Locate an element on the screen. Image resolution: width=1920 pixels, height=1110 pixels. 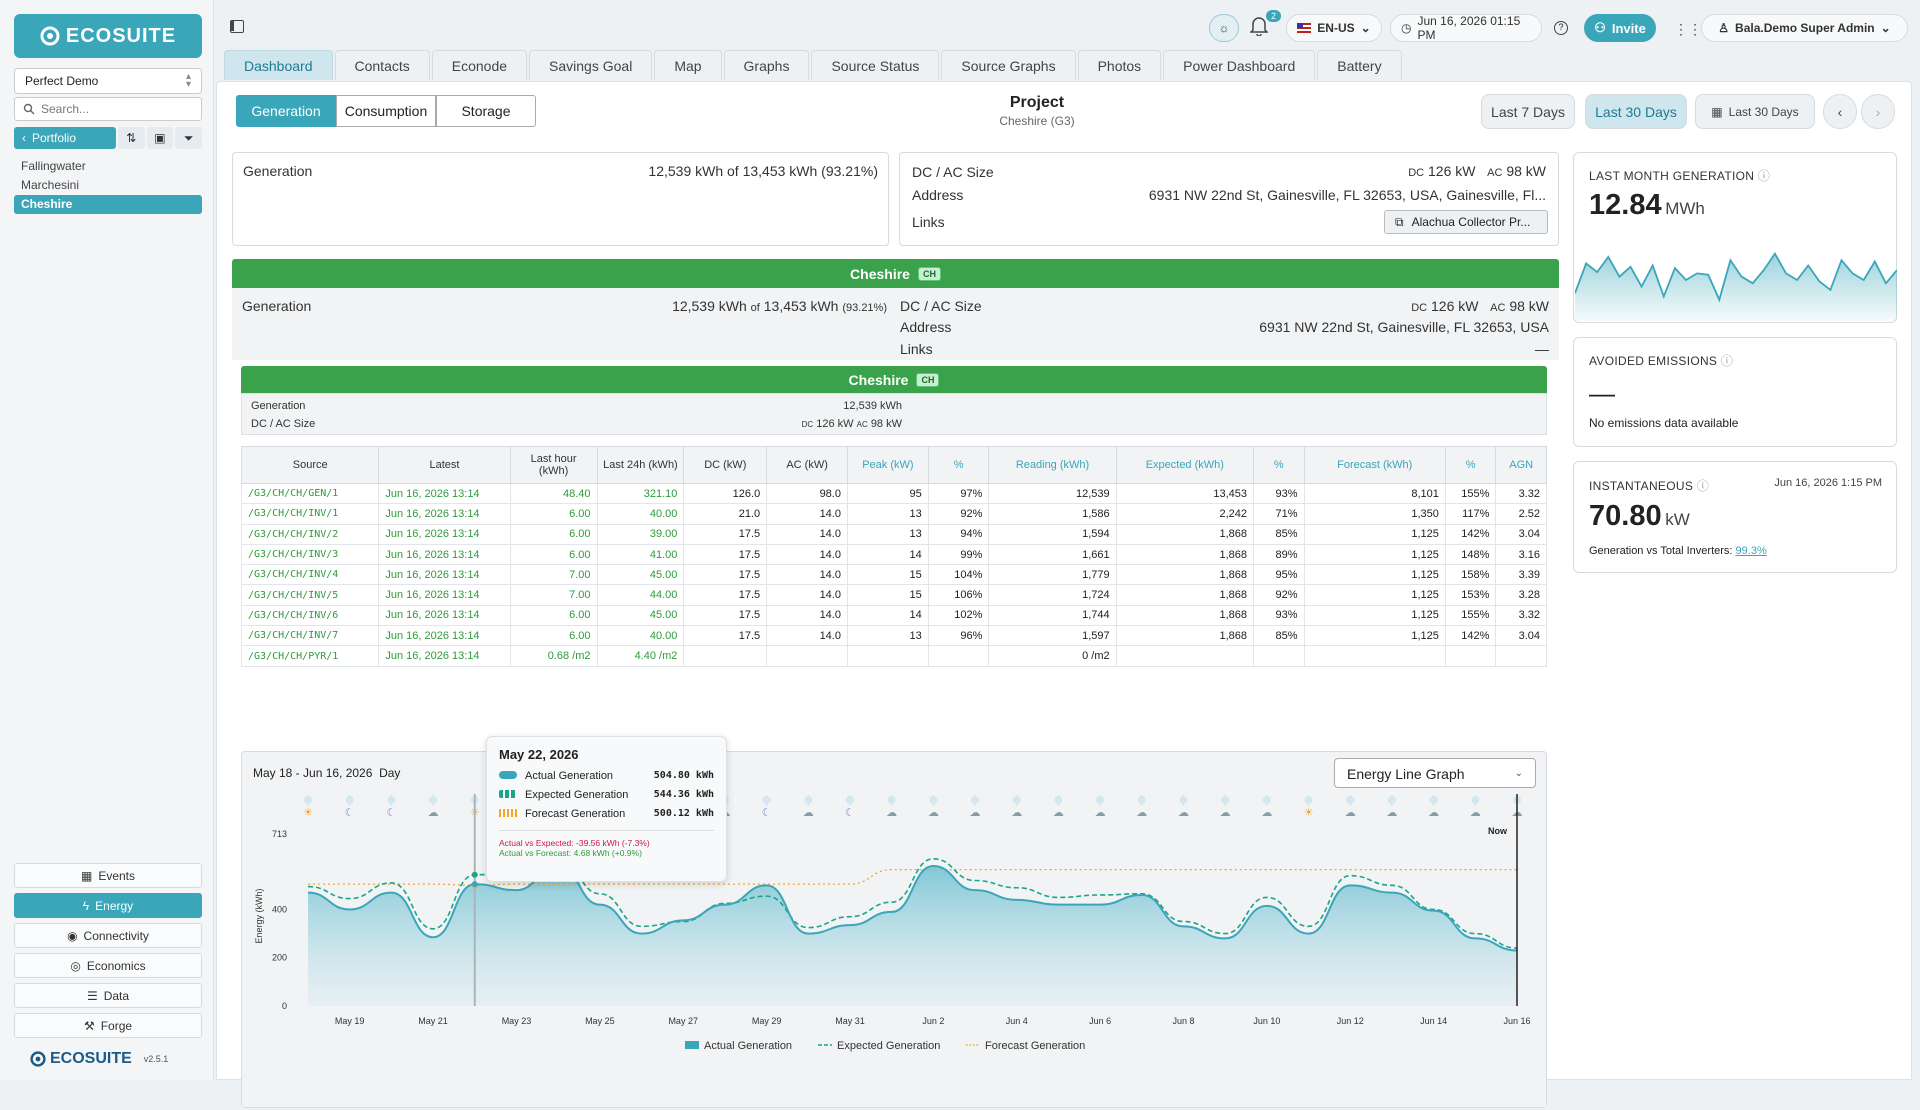
nav-connectivity: ◉ Connectivity is located at coordinates (108, 935).